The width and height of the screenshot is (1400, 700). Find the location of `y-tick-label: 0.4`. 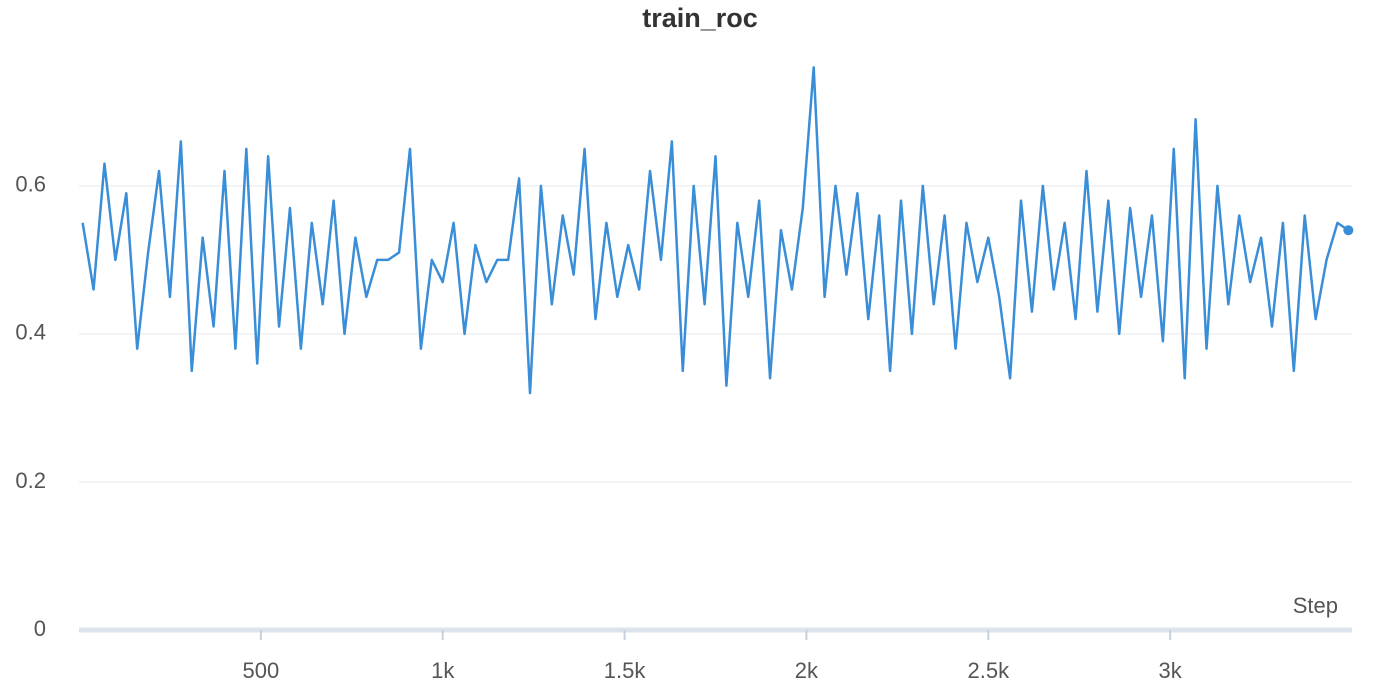

y-tick-label: 0.4 is located at coordinates (30, 332).